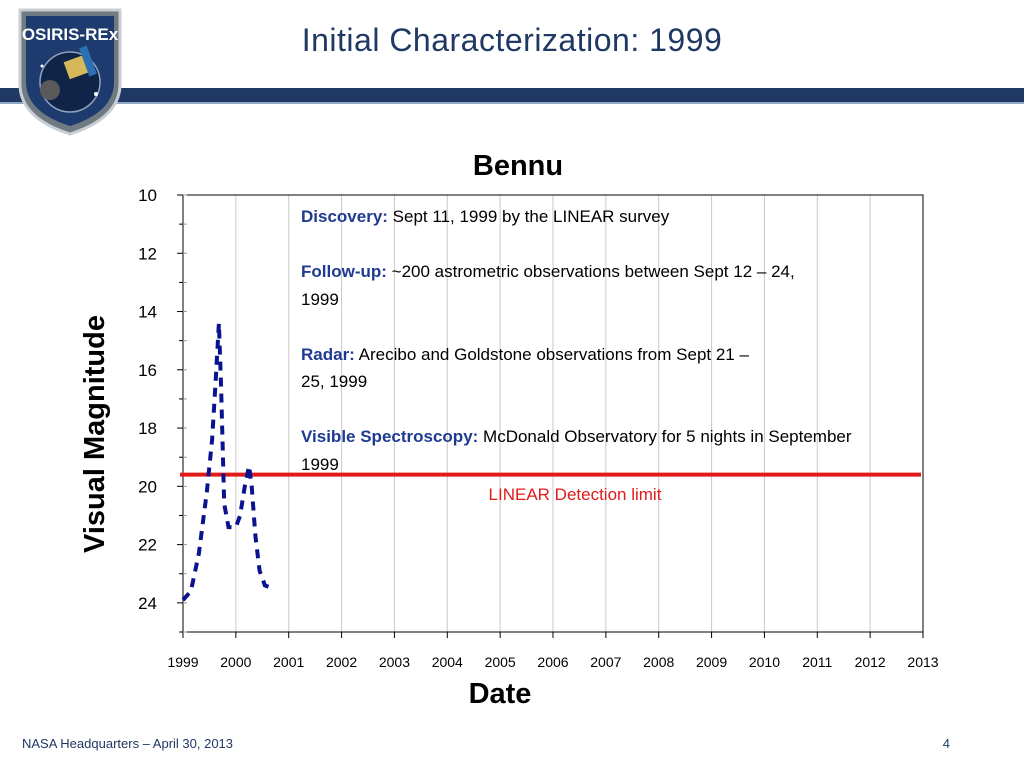  Describe the element at coordinates (512, 40) in the screenshot. I see `page-title: Initial Characterization: 1999` at that location.